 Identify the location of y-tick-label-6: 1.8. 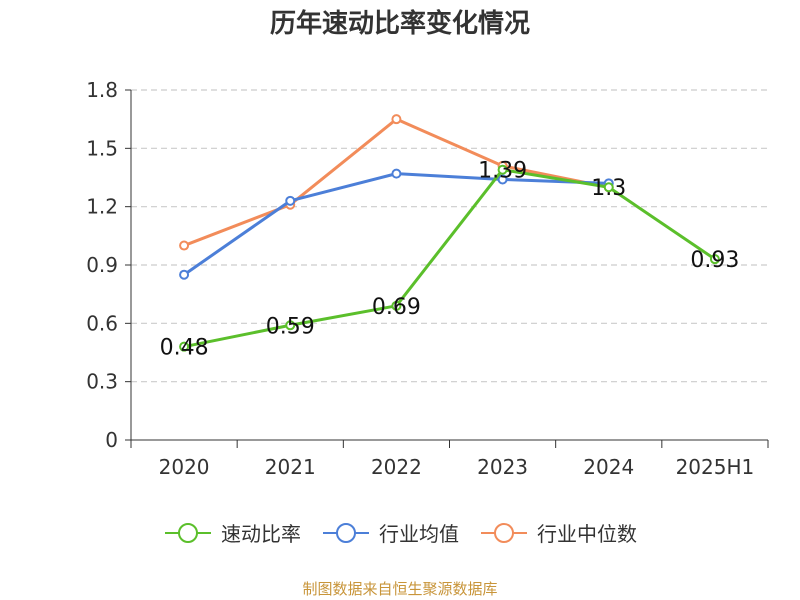
(102, 90).